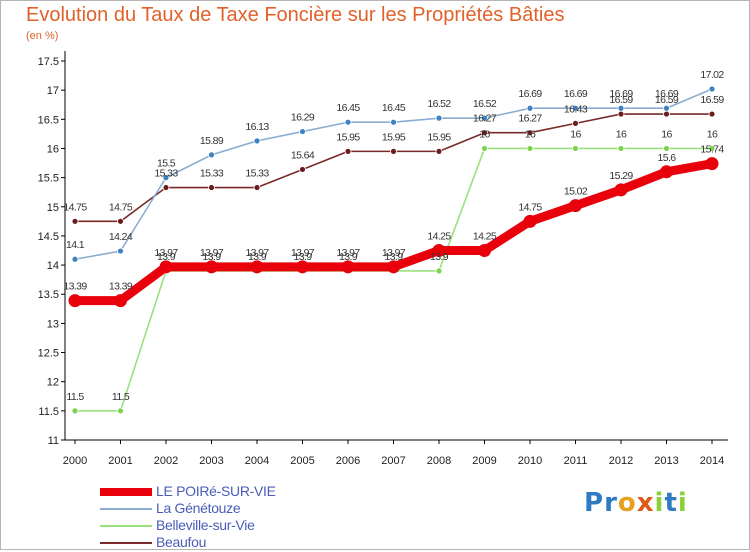  What do you see at coordinates (120, 461) in the screenshot?
I see `x-tick-label: 2001` at bounding box center [120, 461].